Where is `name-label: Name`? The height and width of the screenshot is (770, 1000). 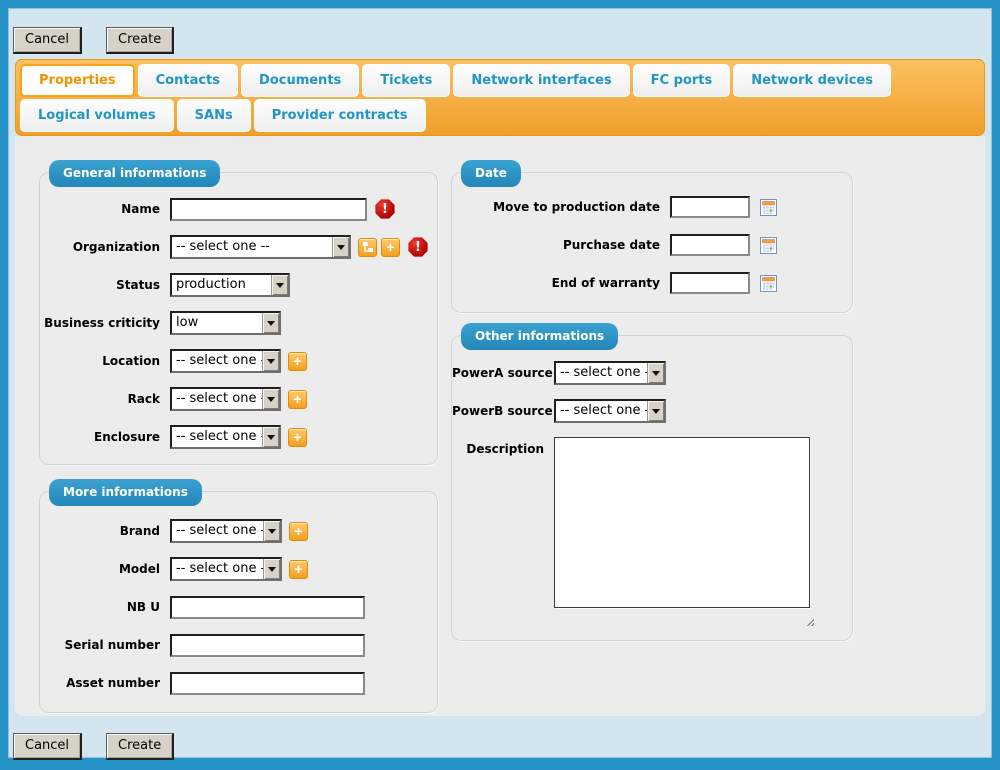
name-label: Name is located at coordinates (140, 209).